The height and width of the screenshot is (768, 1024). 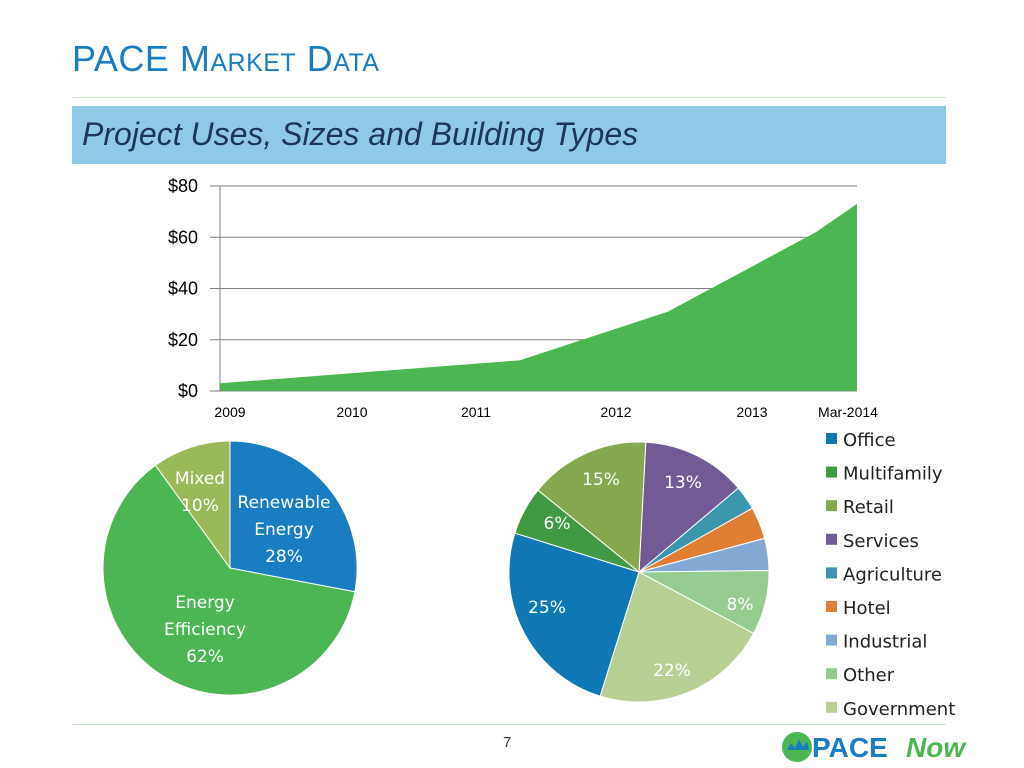 What do you see at coordinates (848, 412) in the screenshot?
I see `x-tick-label: Mar-2014` at bounding box center [848, 412].